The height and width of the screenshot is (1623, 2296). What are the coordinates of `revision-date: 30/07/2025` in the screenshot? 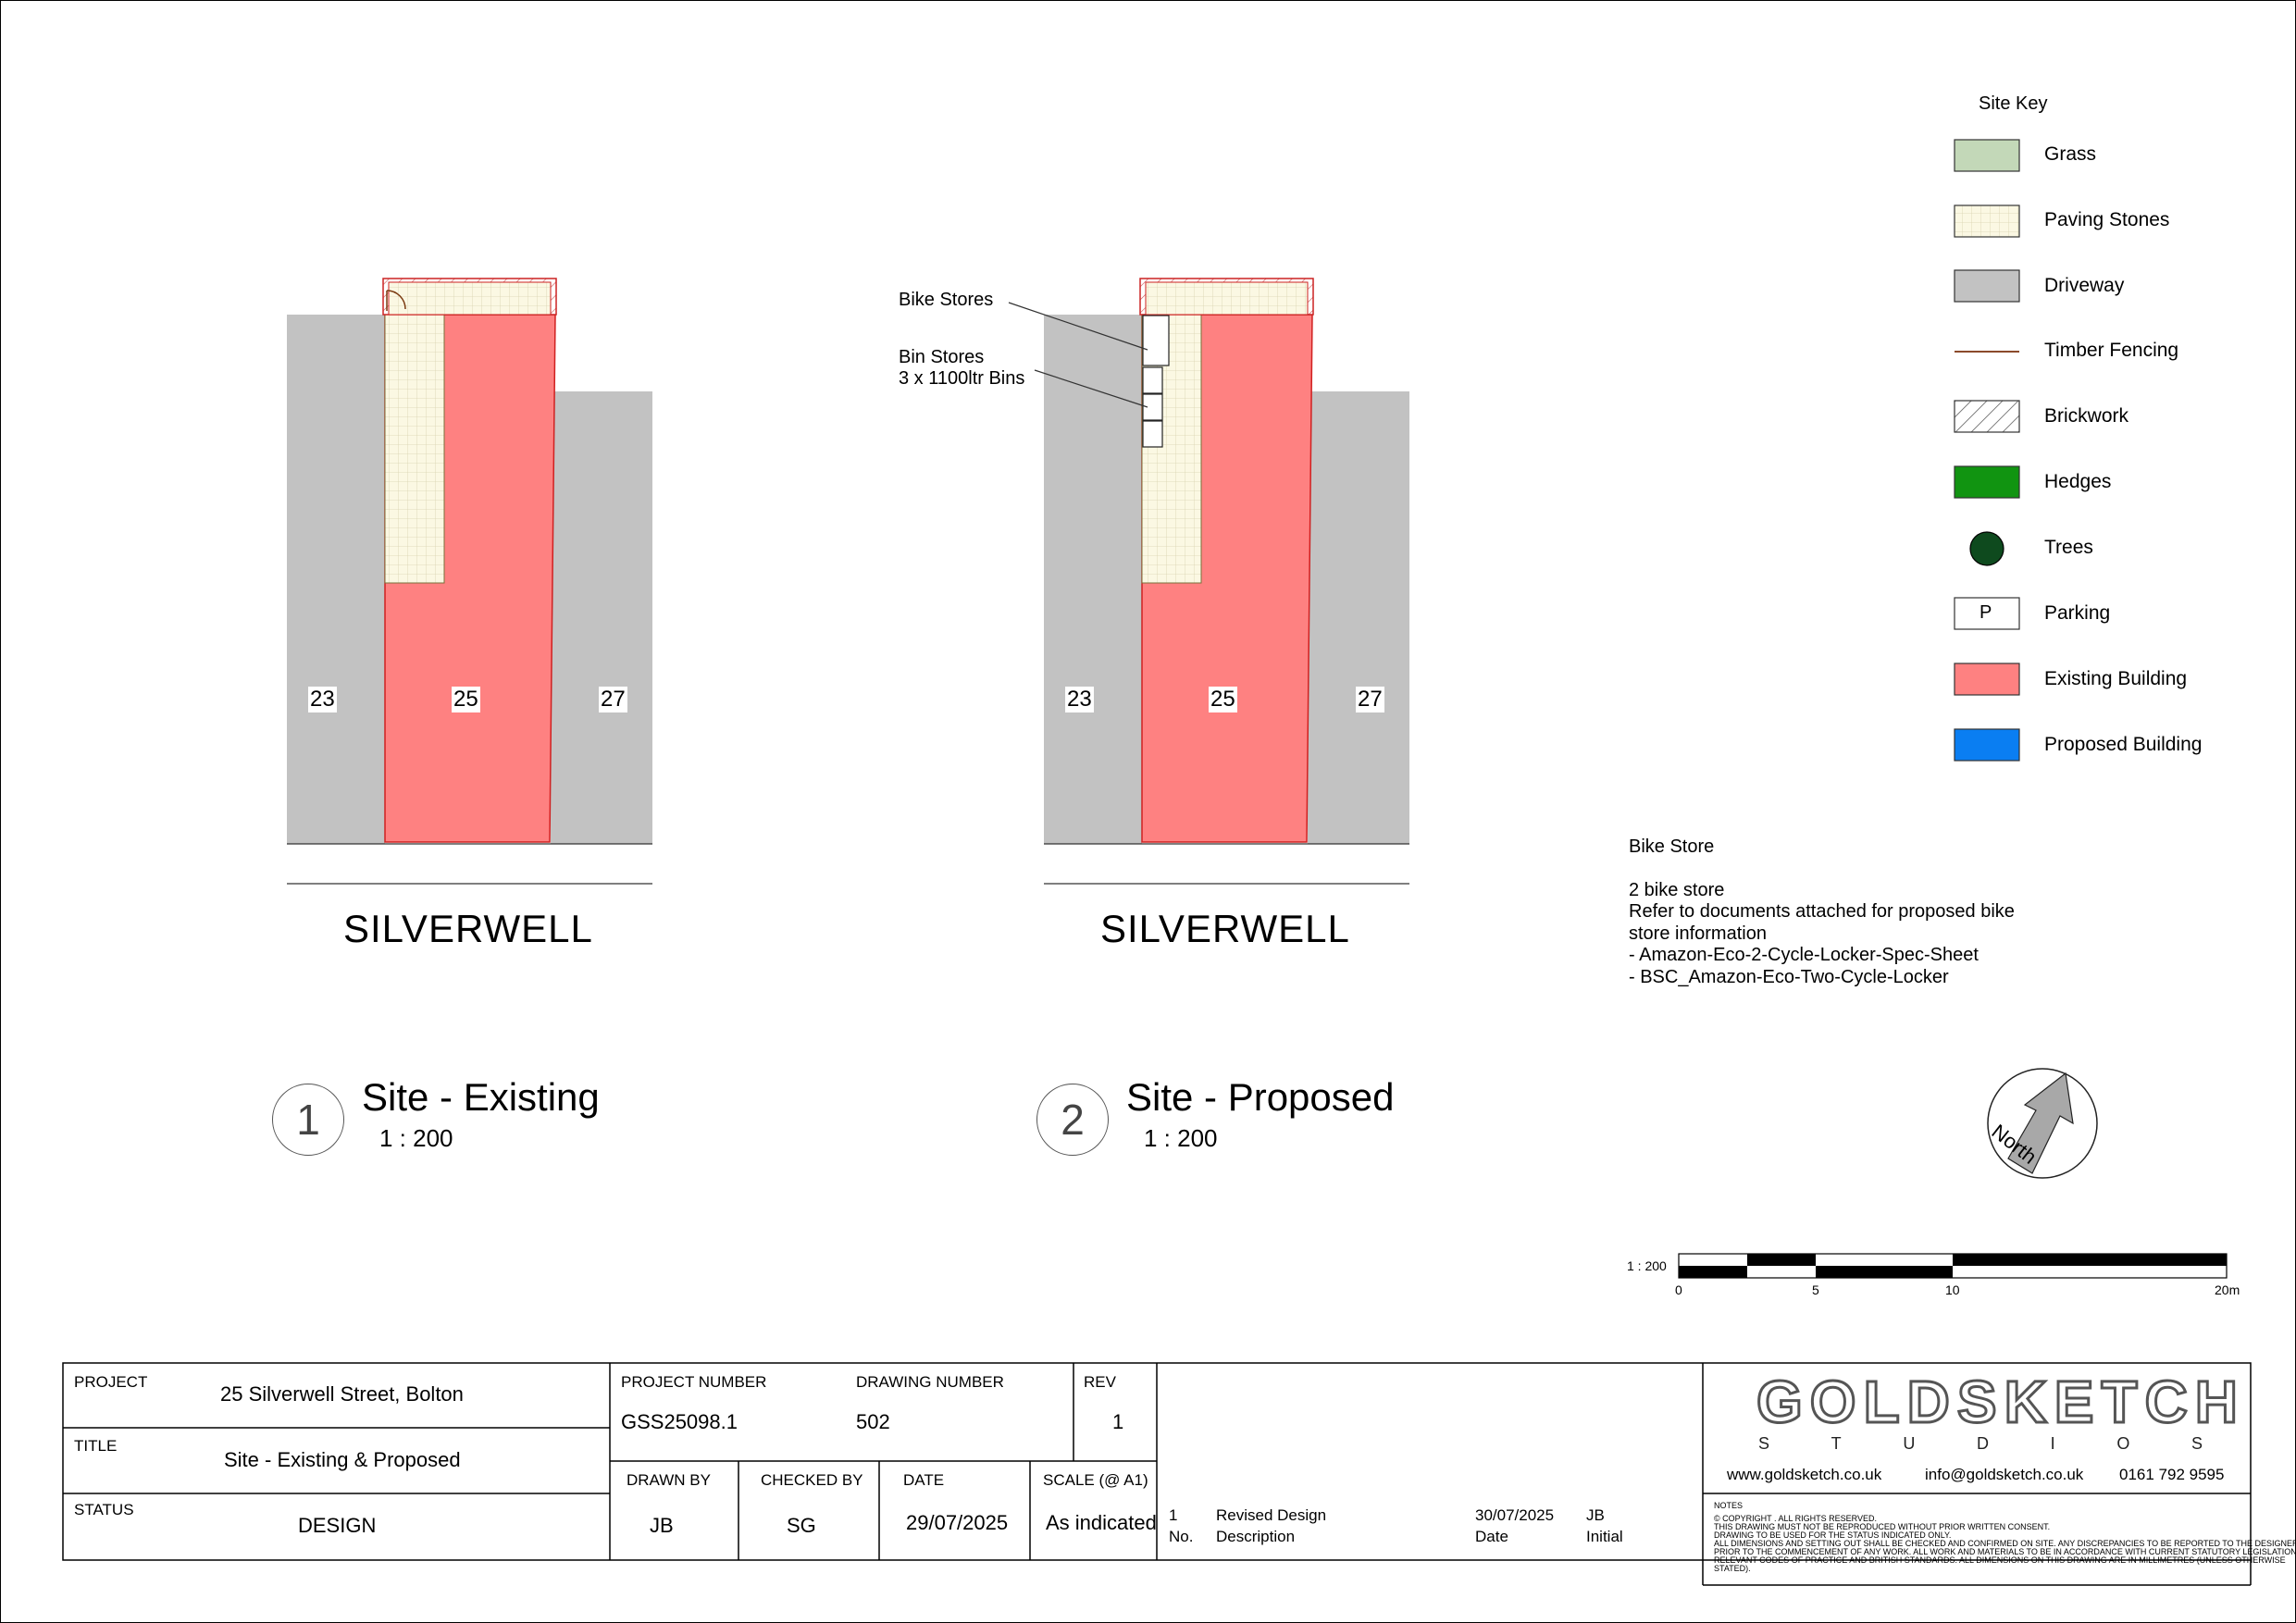 It's located at (1515, 1515).